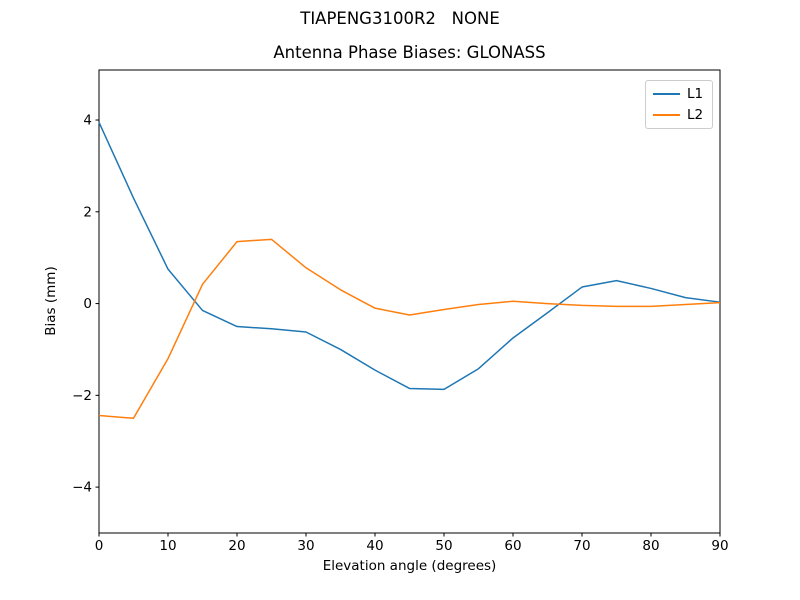 The height and width of the screenshot is (600, 800). I want to click on legend-item-l1: L1, so click(678, 94).